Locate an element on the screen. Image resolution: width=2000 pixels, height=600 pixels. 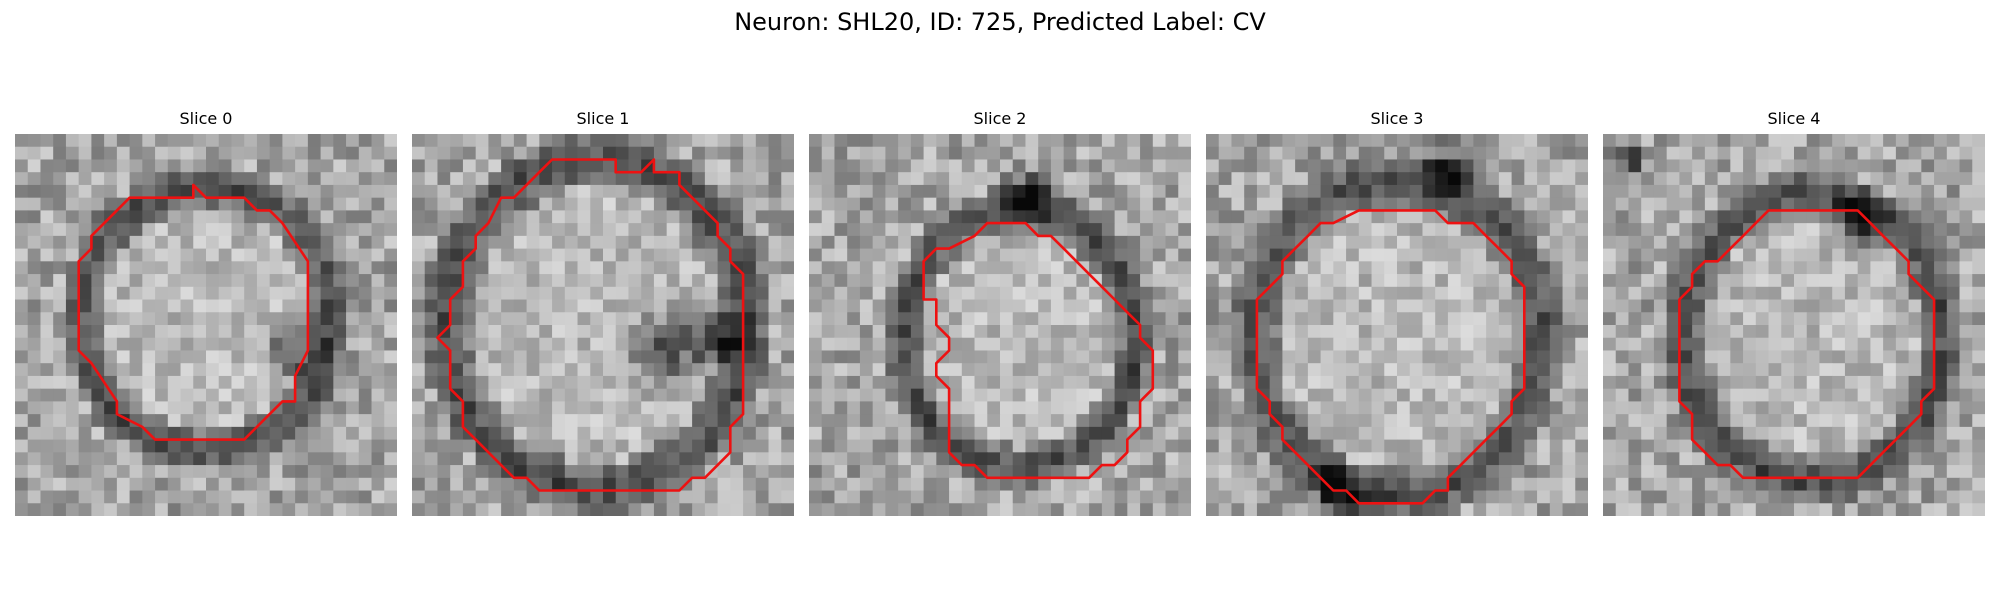
slice-title: Slice 4 is located at coordinates (1794, 118).